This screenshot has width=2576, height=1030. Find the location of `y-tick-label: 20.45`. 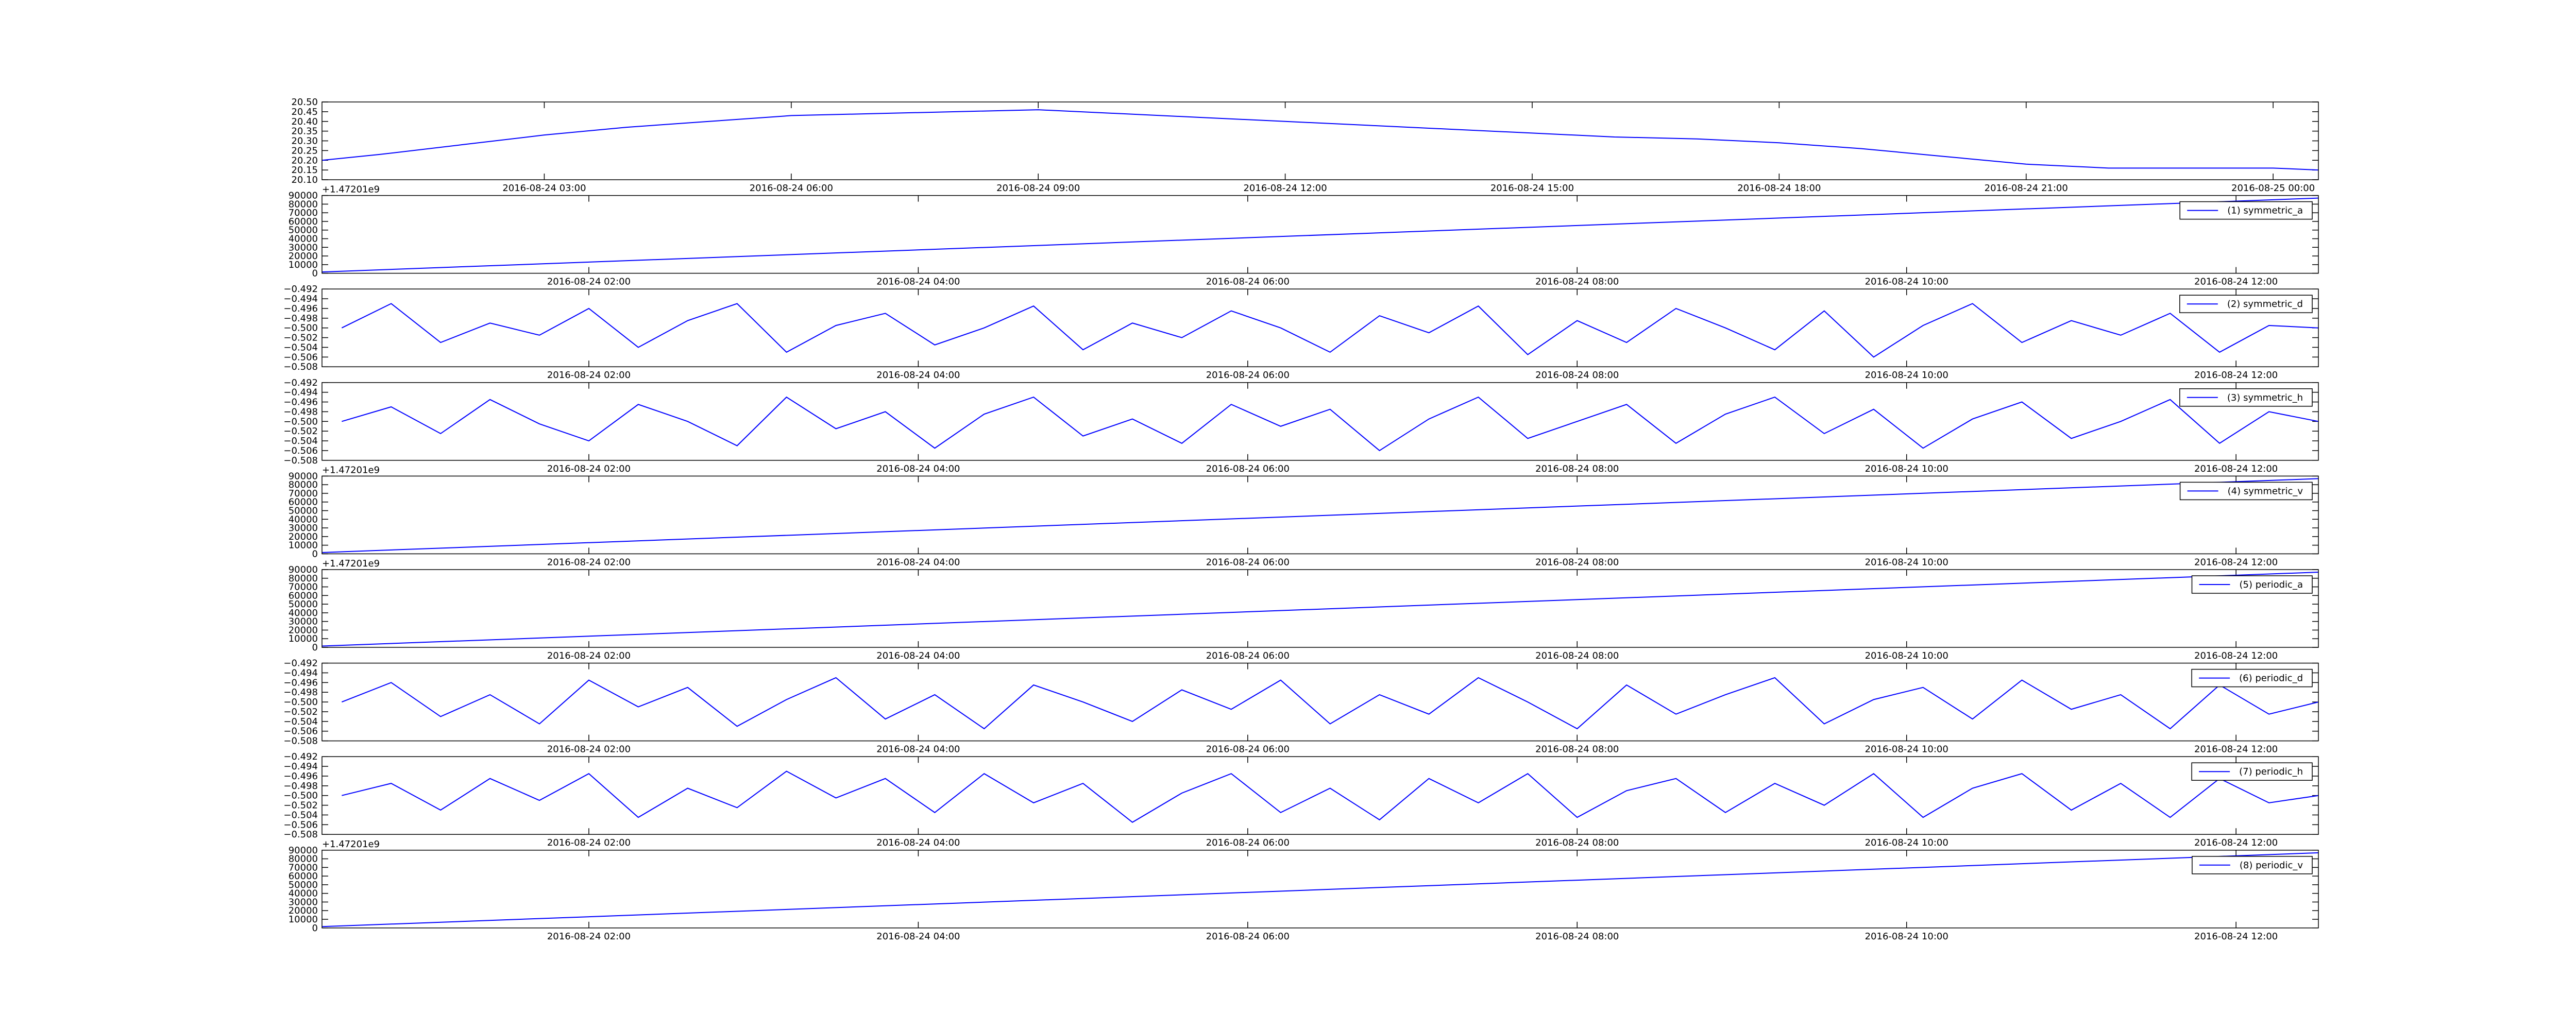

y-tick-label: 20.45 is located at coordinates (305, 112).